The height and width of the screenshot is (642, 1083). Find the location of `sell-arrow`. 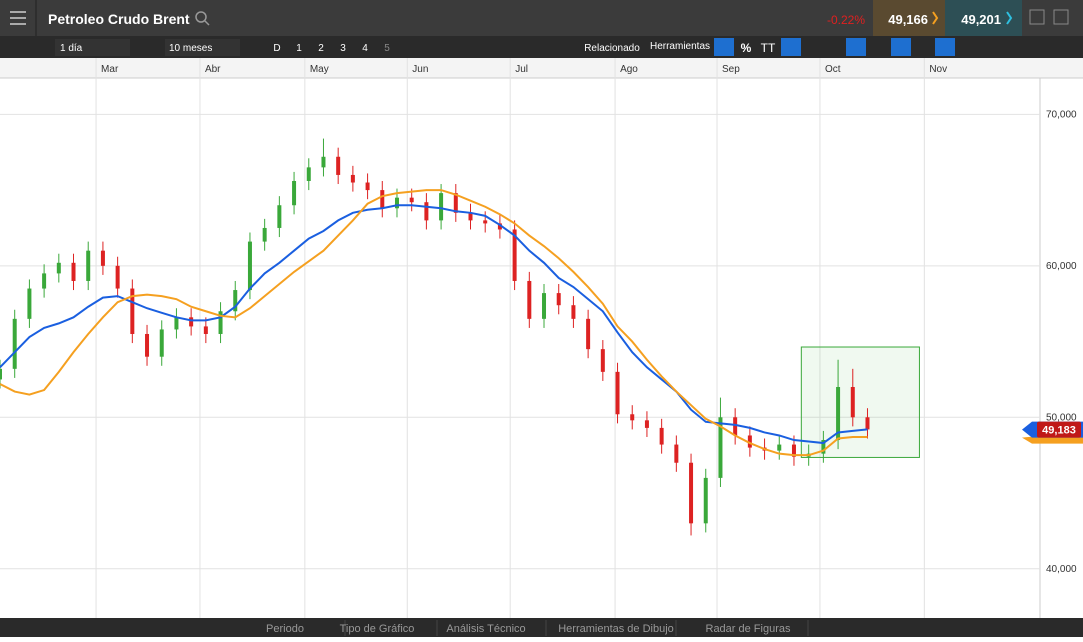

sell-arrow is located at coordinates (935, 18).